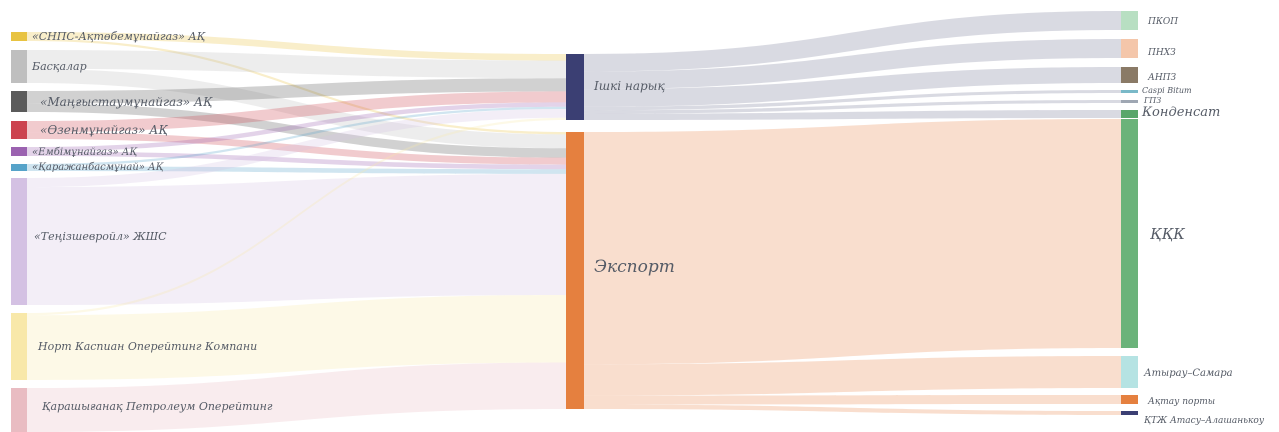 The height and width of the screenshot is (432, 1279). I want to click on link-baskalar-to-domestic, so click(296, 64).